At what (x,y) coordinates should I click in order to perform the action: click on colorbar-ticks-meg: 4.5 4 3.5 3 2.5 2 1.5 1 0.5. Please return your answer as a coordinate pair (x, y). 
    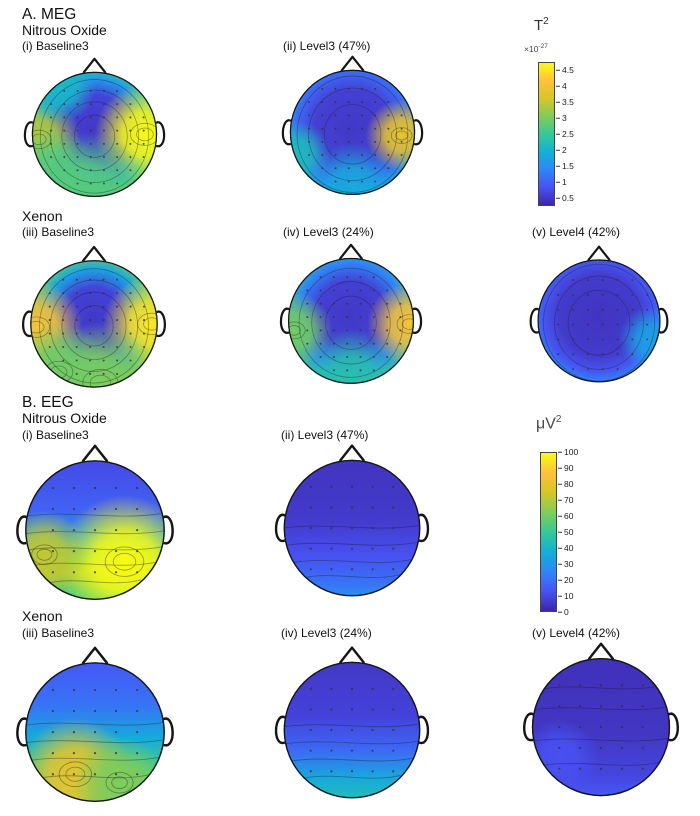
    Looking at the image, I should click on (573, 134).